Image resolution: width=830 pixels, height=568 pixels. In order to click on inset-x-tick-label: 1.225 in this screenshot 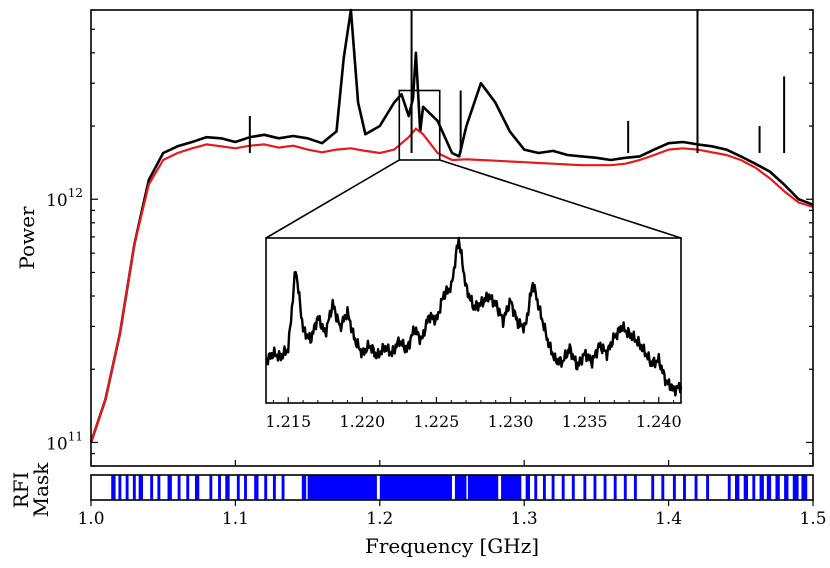, I will do `click(437, 421)`.